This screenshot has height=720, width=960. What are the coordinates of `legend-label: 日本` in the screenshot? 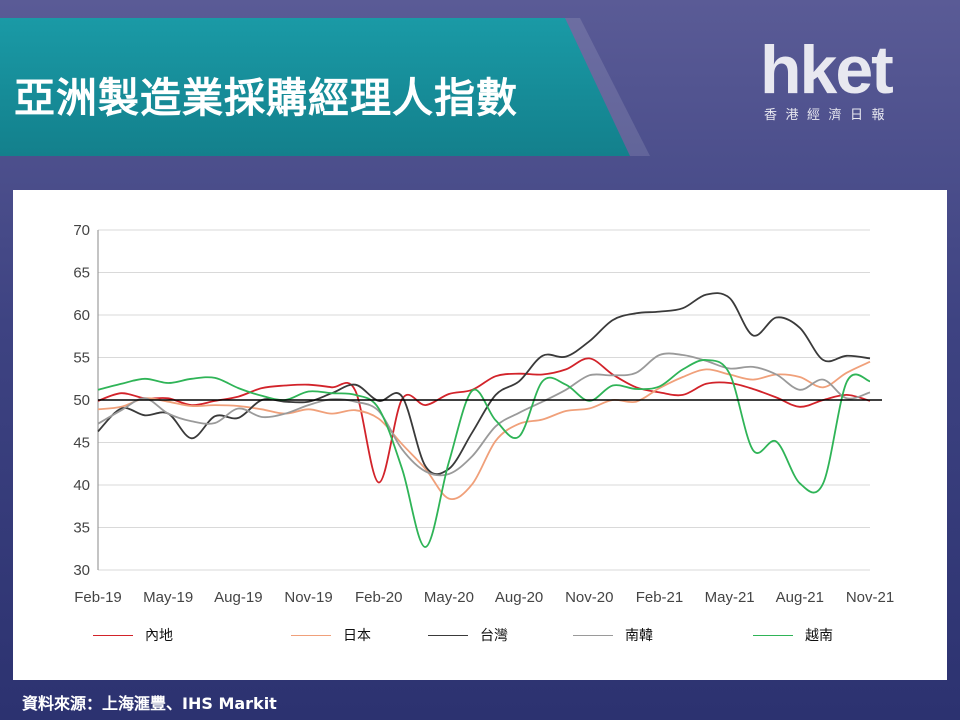 It's located at (357, 636).